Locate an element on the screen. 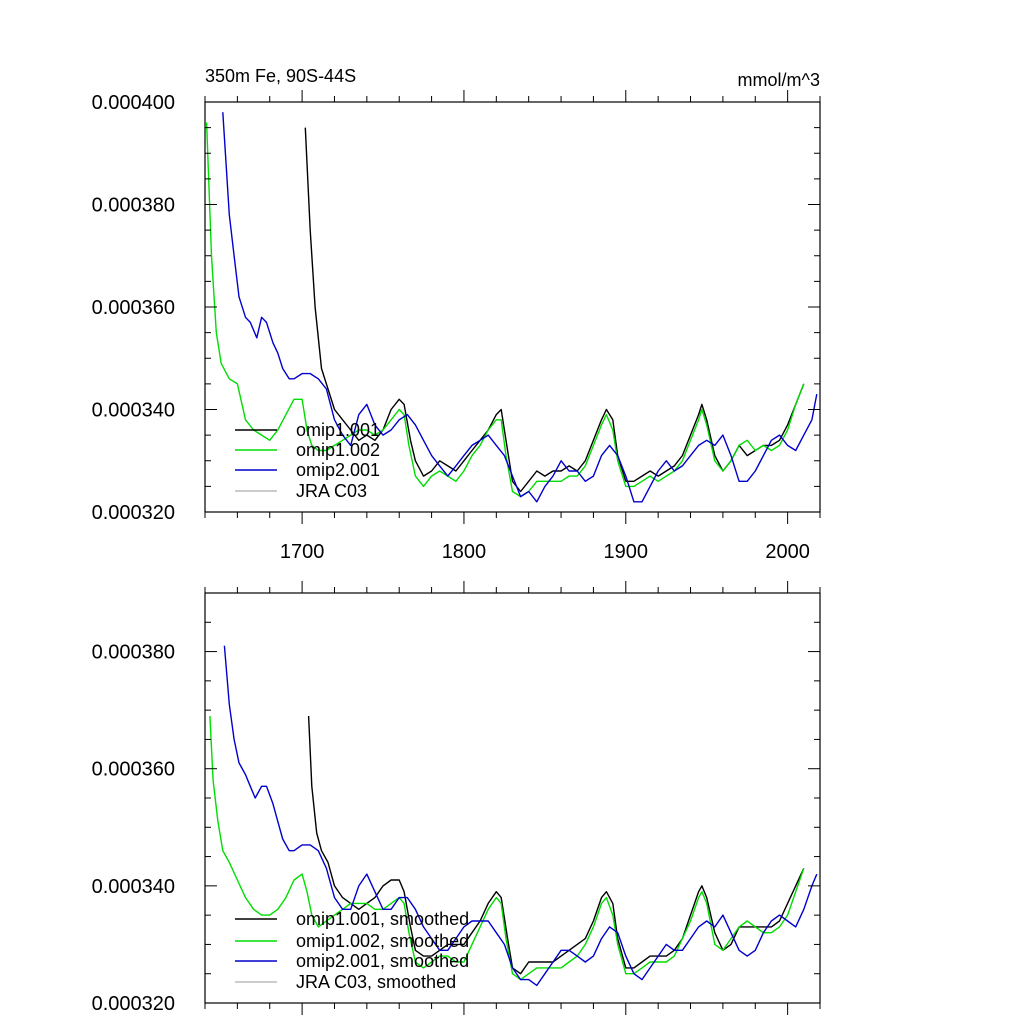 This screenshot has height=1024, width=1024. top-legend-label-3: JRA C03 is located at coordinates (331, 491).